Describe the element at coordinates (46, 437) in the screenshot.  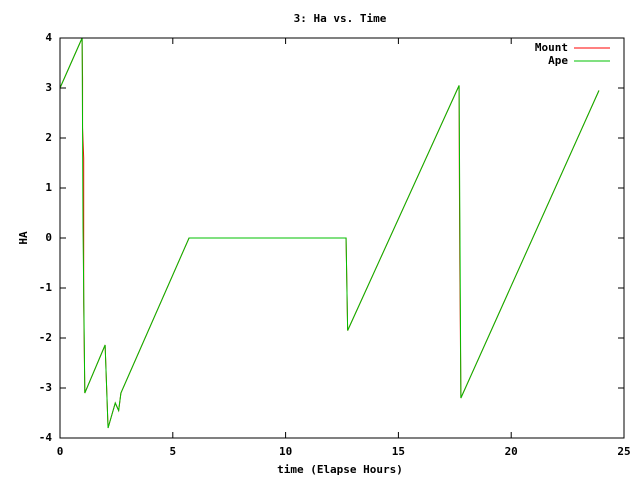
I see `y-tick-label: -4` at that location.